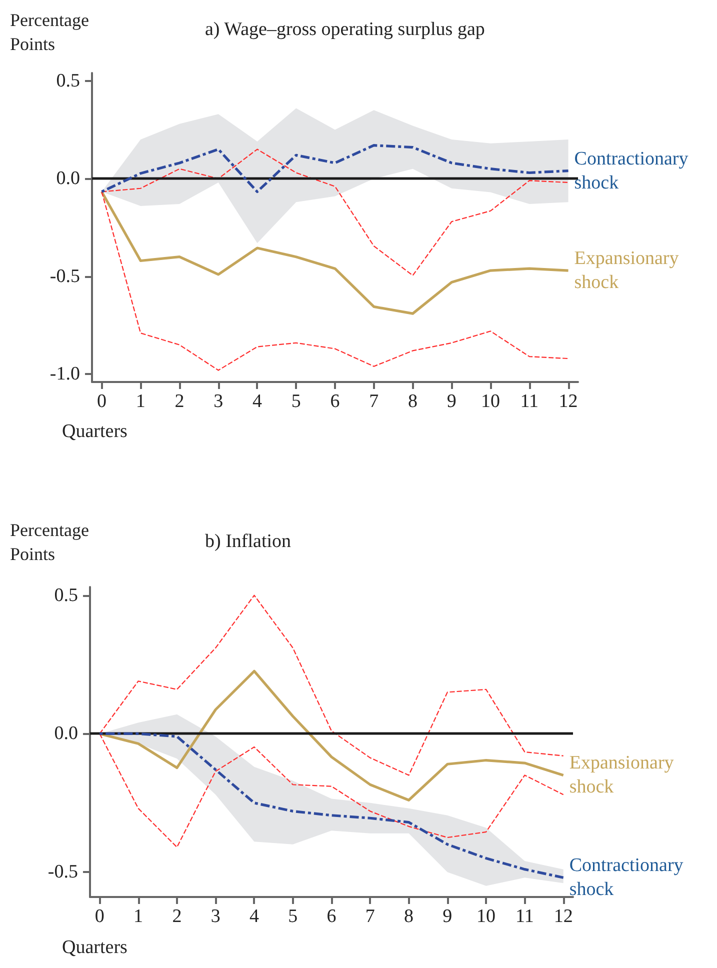 The width and height of the screenshot is (717, 968). Describe the element at coordinates (65, 374) in the screenshot. I see `y-tick-label: -1.0` at that location.